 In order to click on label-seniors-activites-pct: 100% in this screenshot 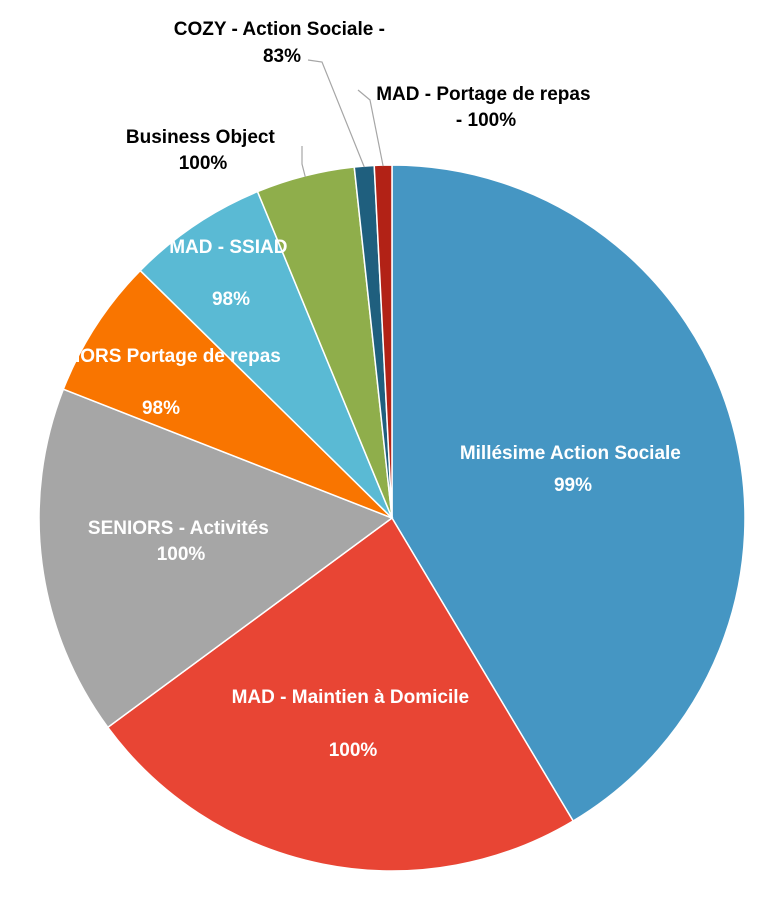, I will do `click(181, 554)`.